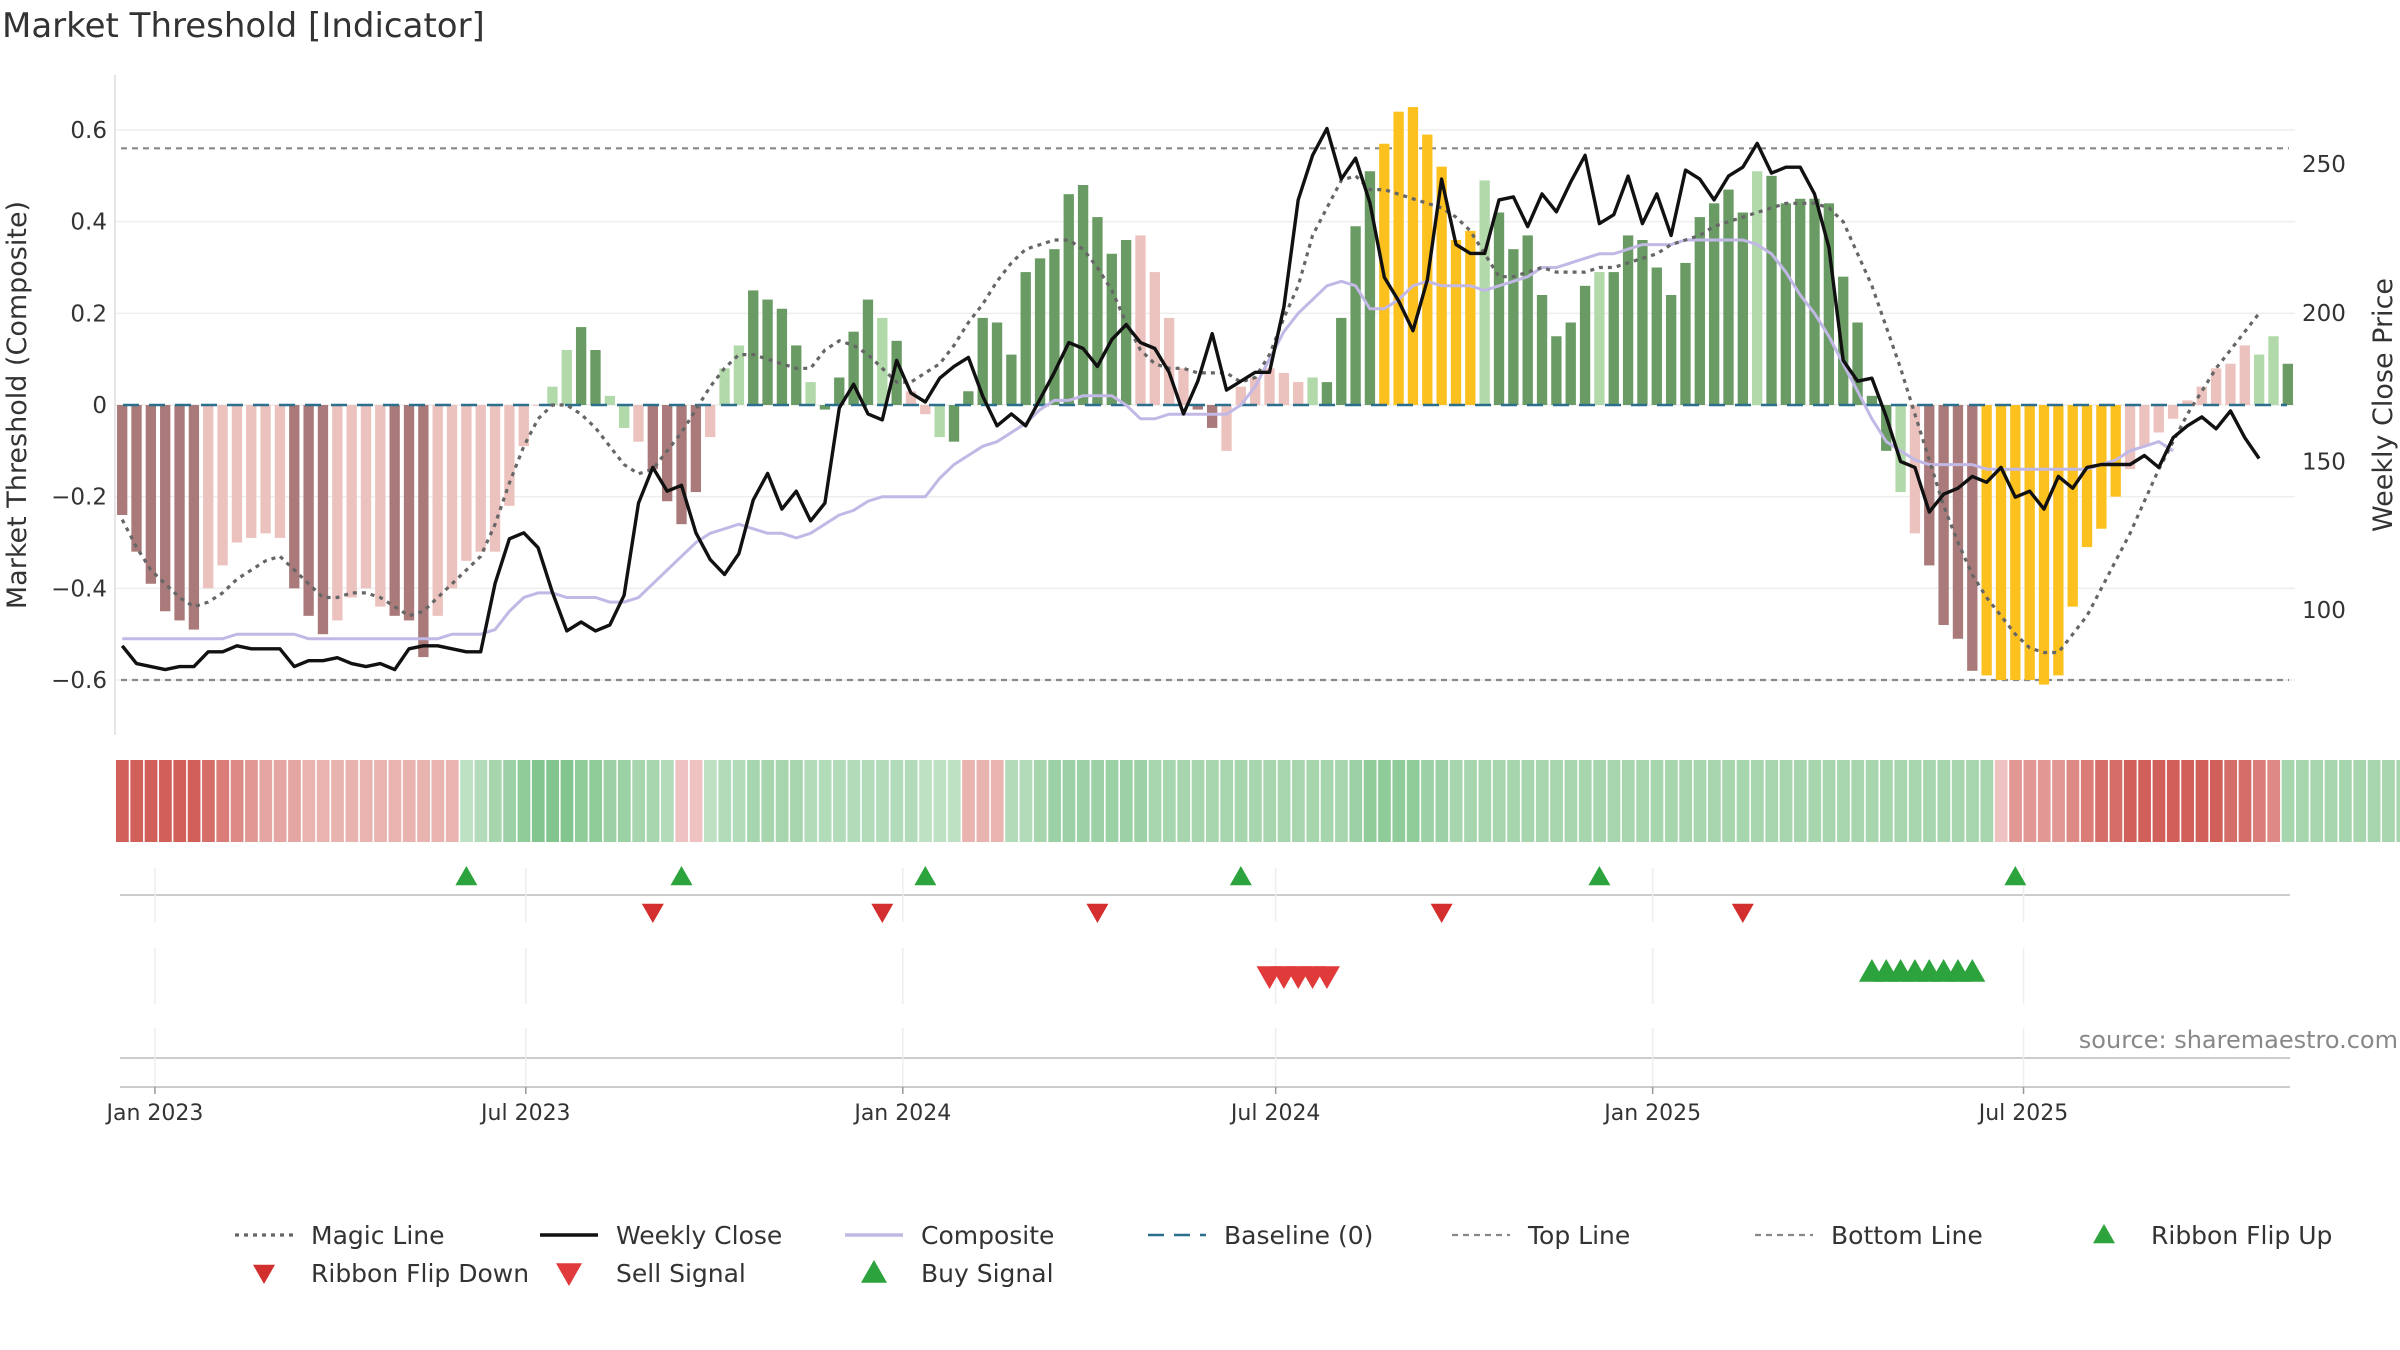 This screenshot has height=1350, width=2400. What do you see at coordinates (88, 223) in the screenshot?
I see `y-tick-left-label: 0.4` at bounding box center [88, 223].